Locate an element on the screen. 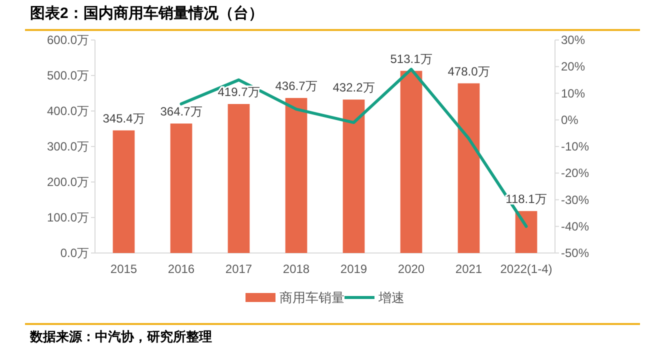  ytick: 400.0万 is located at coordinates (67, 111).